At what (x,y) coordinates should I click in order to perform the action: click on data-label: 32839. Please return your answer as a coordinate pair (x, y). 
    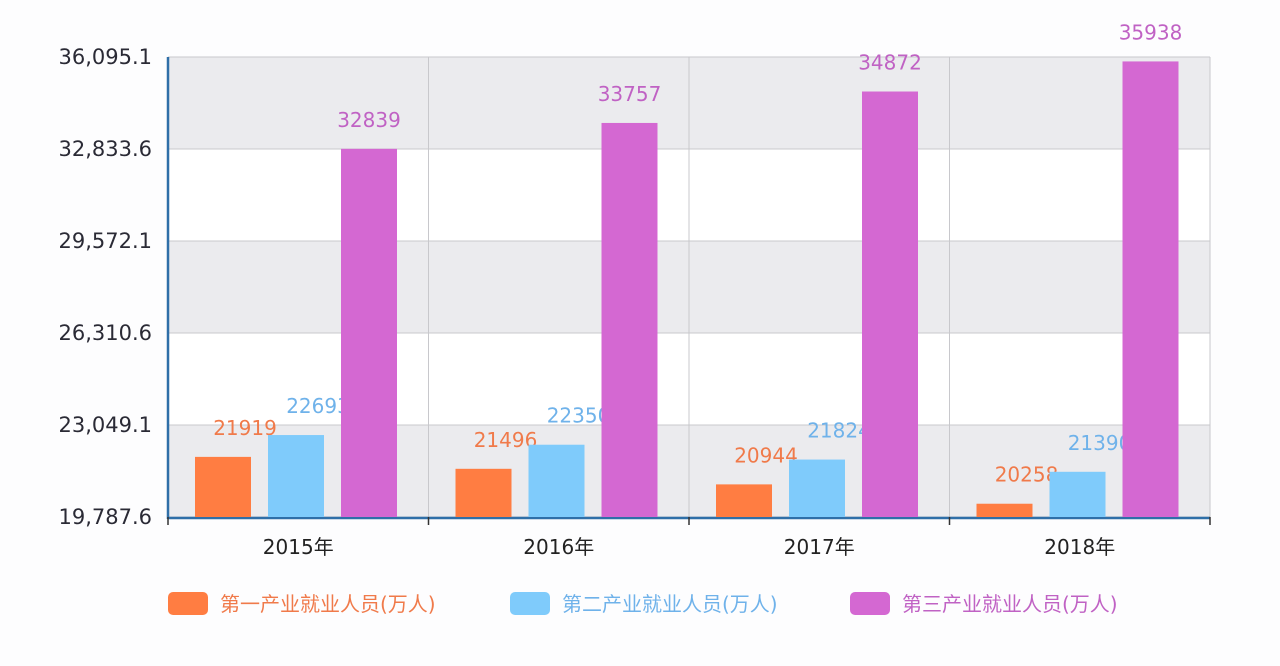
    Looking at the image, I should click on (369, 120).